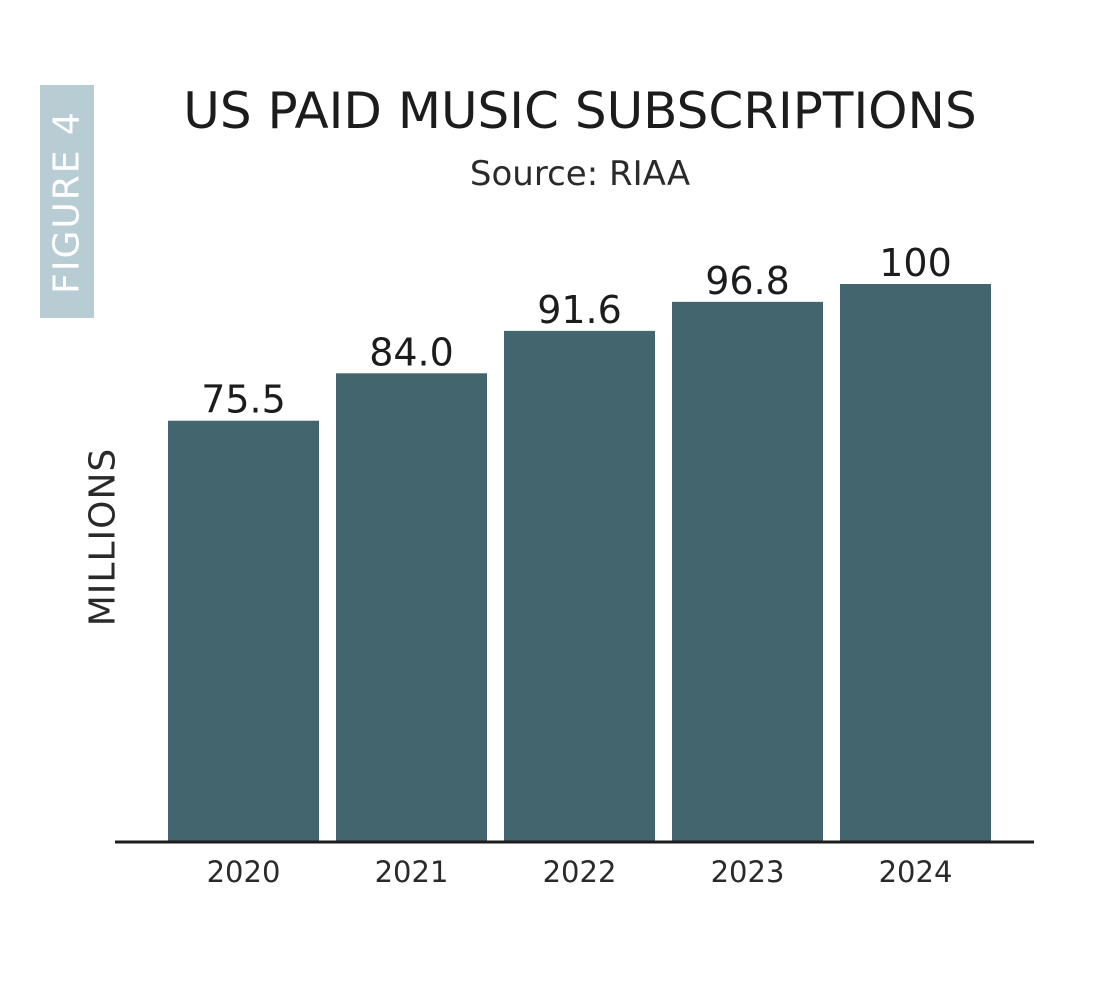 The image size is (1104, 987). I want to click on bar-2020, so click(243, 631).